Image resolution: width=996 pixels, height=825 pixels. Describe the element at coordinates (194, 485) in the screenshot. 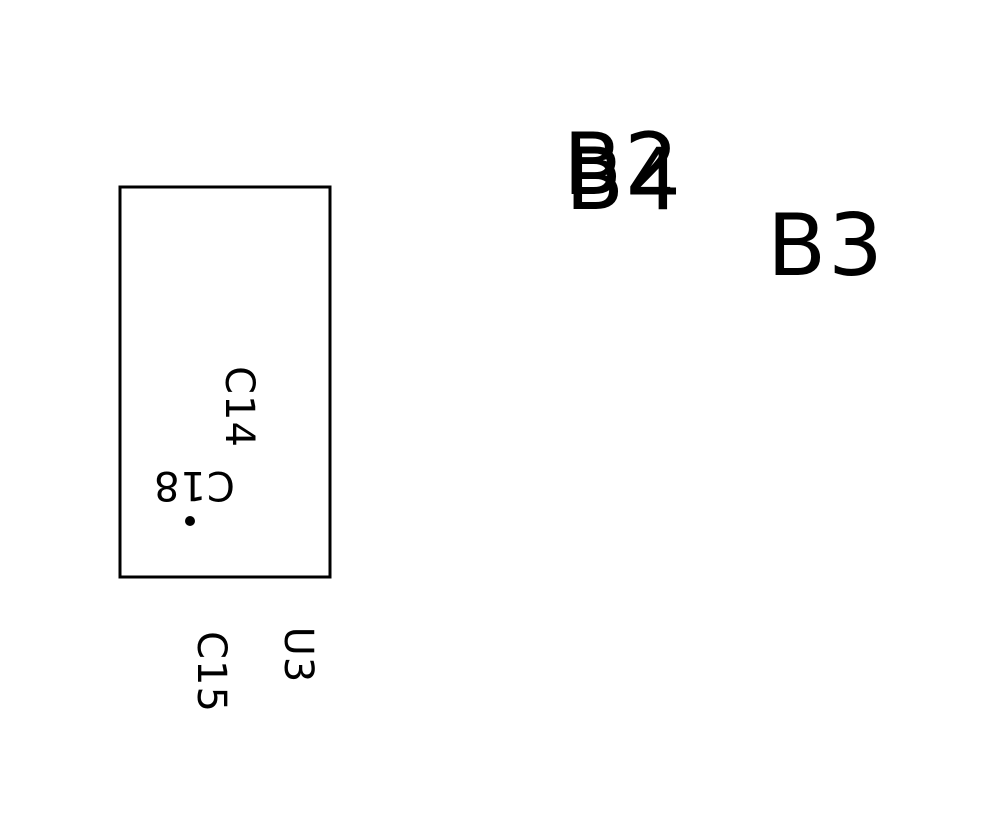

I see `label-c18: C18` at that location.